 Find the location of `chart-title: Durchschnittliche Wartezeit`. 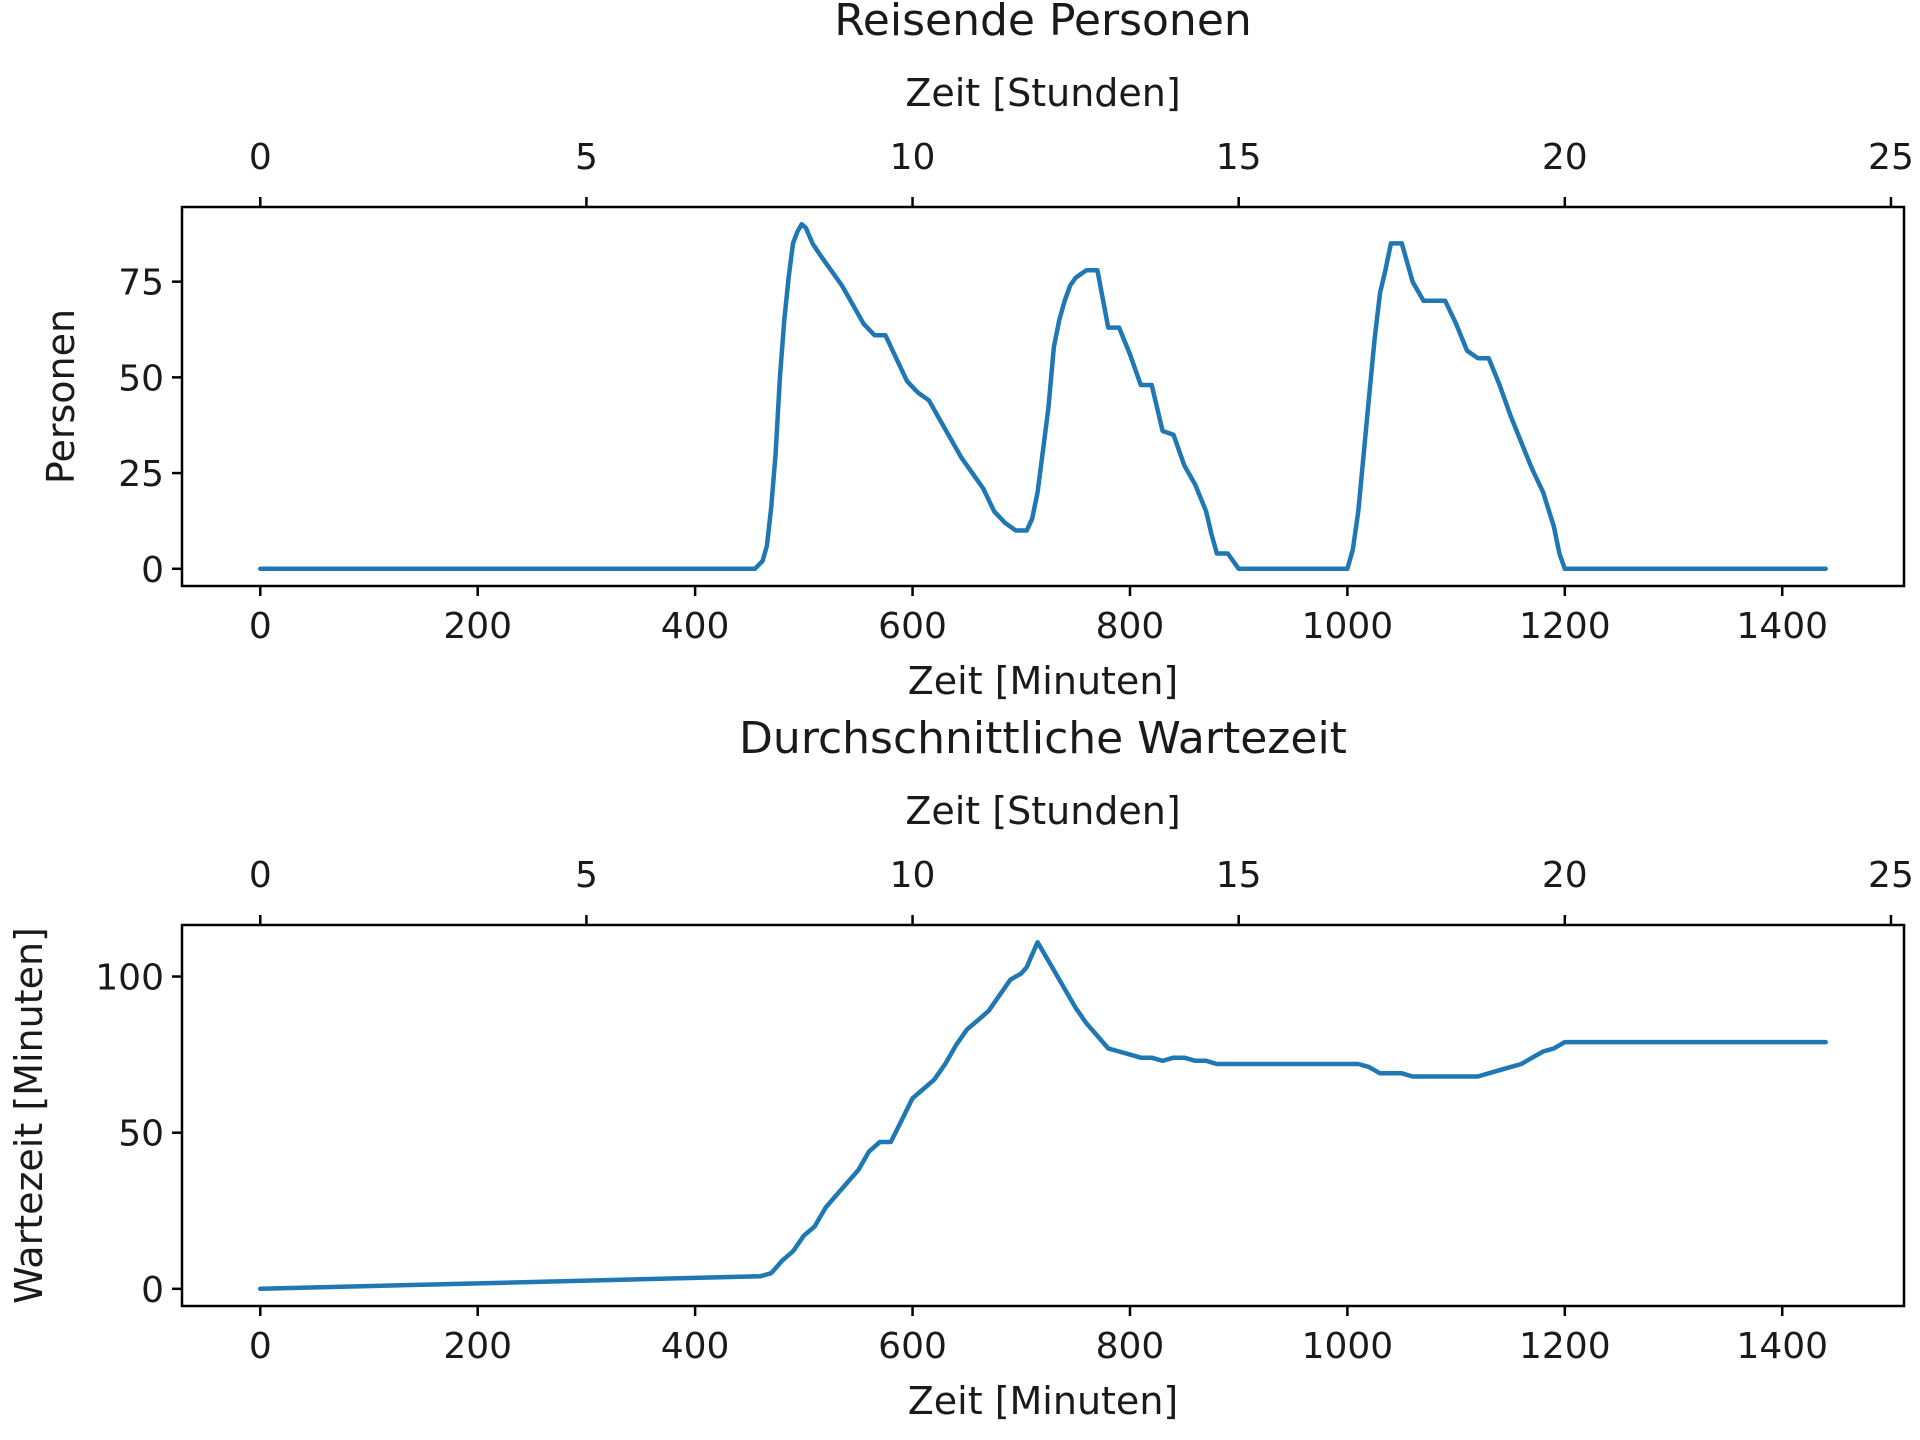

chart-title: Durchschnittliche Wartezeit is located at coordinates (1043, 738).